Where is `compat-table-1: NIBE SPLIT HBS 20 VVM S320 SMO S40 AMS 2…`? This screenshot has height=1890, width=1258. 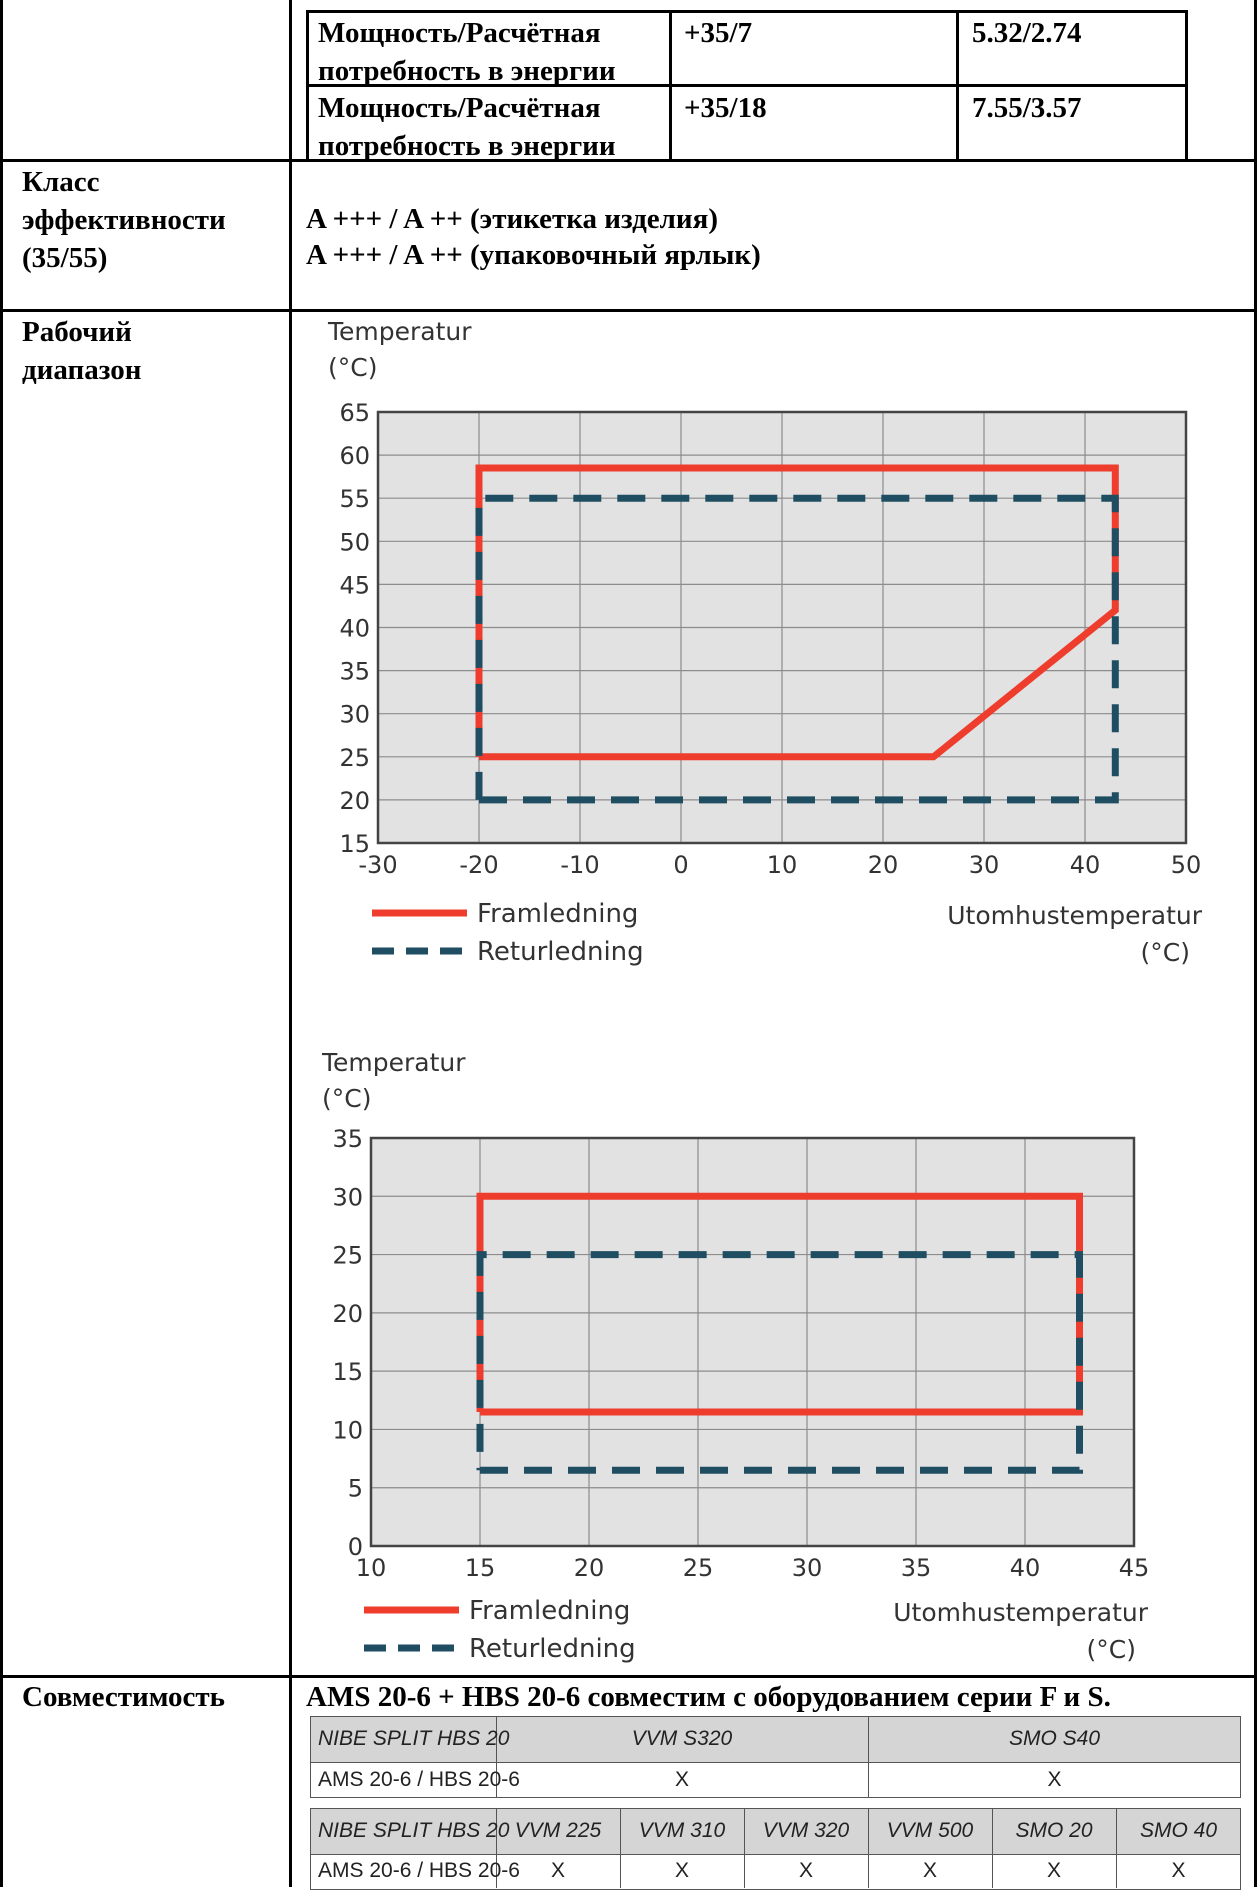
compat-table-1: NIBE SPLIT HBS 20 VVM S320 SMO S40 AMS 2… is located at coordinates (775, 1757).